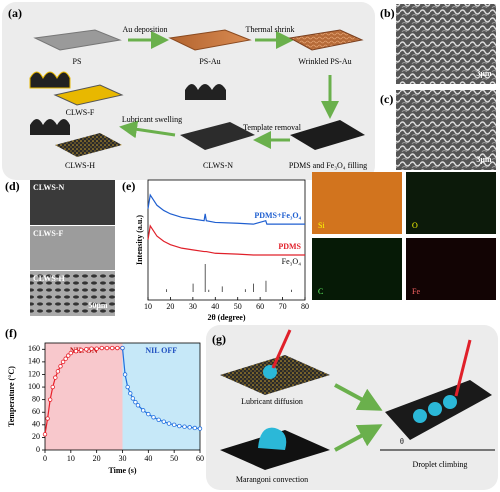 The height and width of the screenshot is (492, 500). Describe the element at coordinates (272, 401) in the screenshot. I see `caption: Lubricant diffusion` at that location.